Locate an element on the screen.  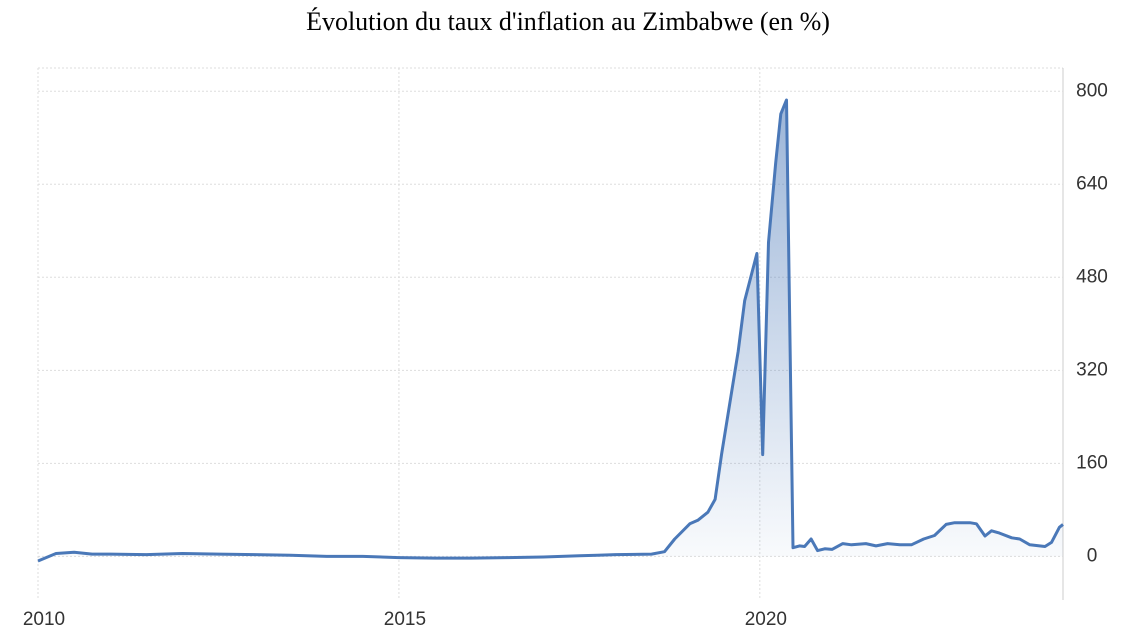
x-tick-label: 2020 is located at coordinates (766, 619).